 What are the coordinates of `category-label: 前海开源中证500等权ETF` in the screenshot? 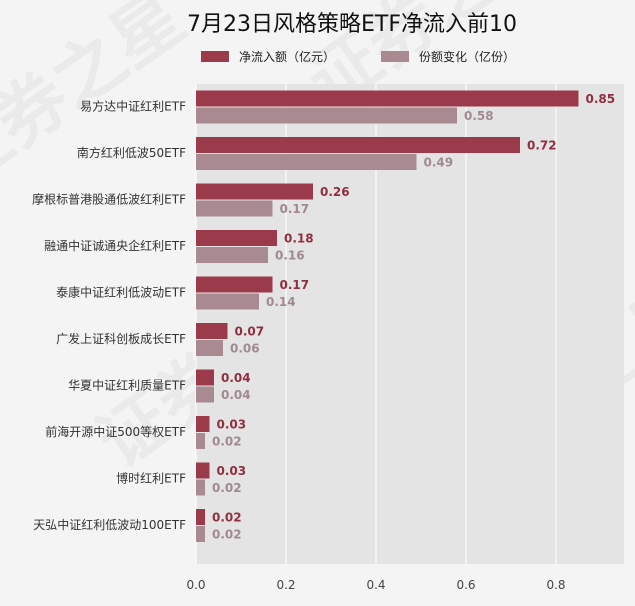 It's located at (115, 431).